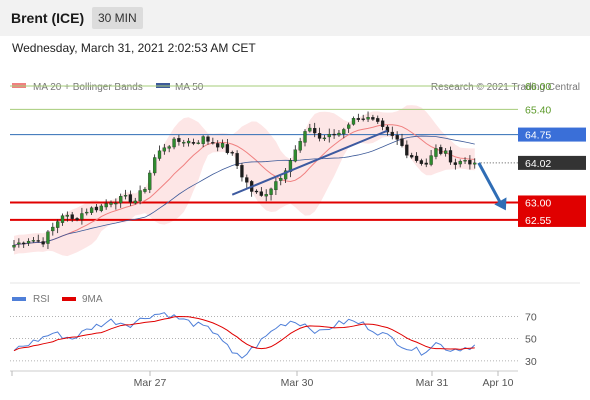 This screenshot has height=400, width=590. I want to click on rsi-tick-label: 50, so click(531, 340).